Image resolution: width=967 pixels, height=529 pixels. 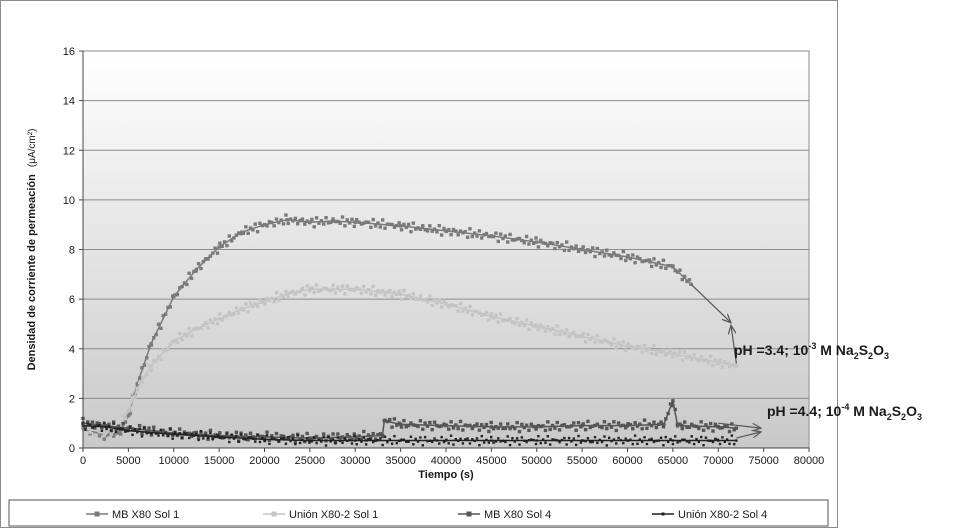 What do you see at coordinates (809, 461) in the screenshot?
I see `x-tick-label: 80000` at bounding box center [809, 461].